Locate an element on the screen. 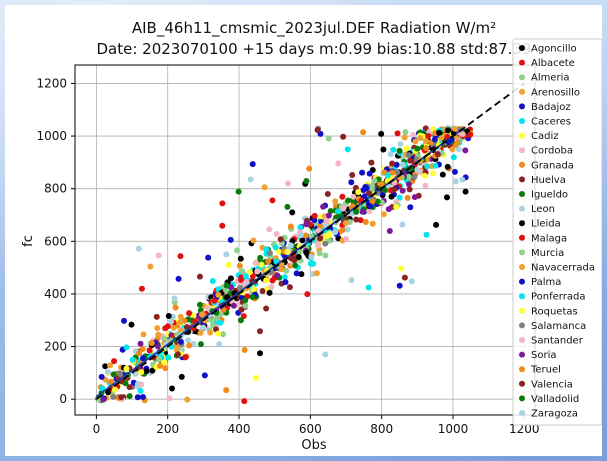 Image resolution: width=607 pixels, height=461 pixels. x-tick-label: 800 is located at coordinates (381, 429).